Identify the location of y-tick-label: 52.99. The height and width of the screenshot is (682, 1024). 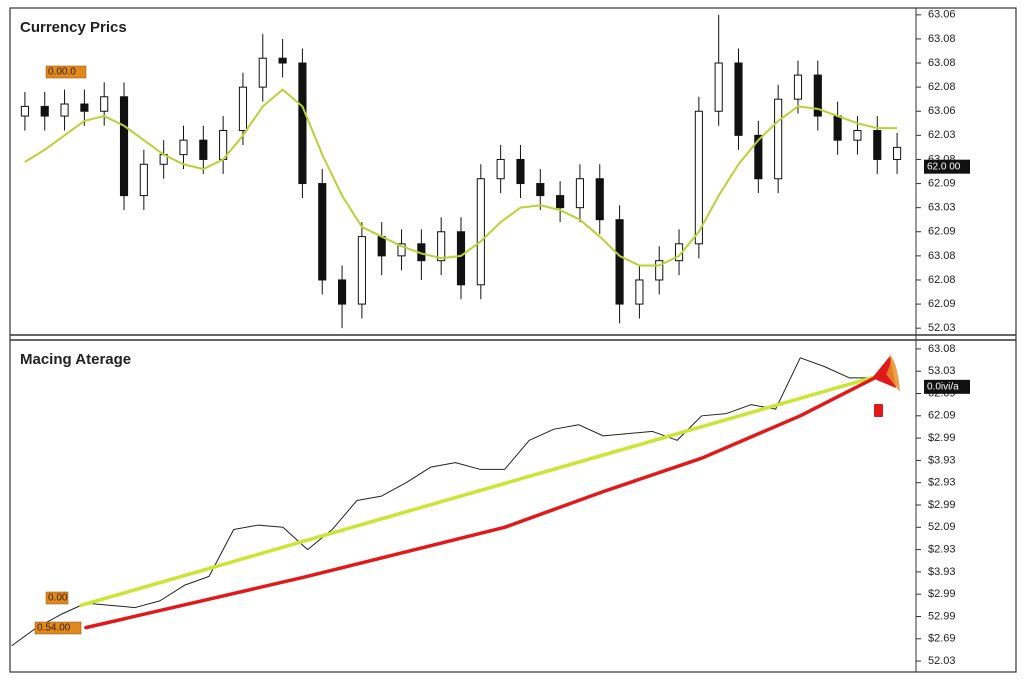
(942, 616).